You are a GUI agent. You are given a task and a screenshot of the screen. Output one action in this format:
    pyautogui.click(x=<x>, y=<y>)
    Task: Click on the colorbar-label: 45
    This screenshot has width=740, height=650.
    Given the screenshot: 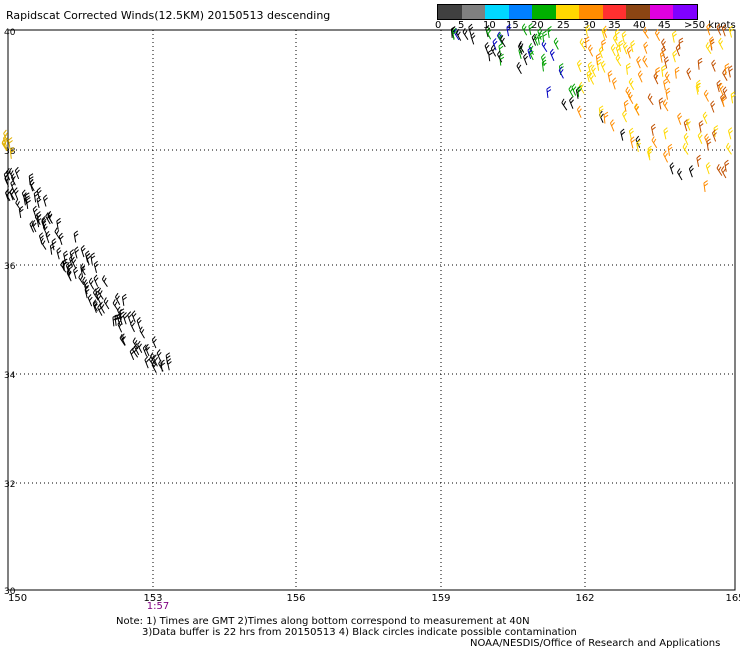 What is the action you would take?
    pyautogui.click(x=664, y=25)
    